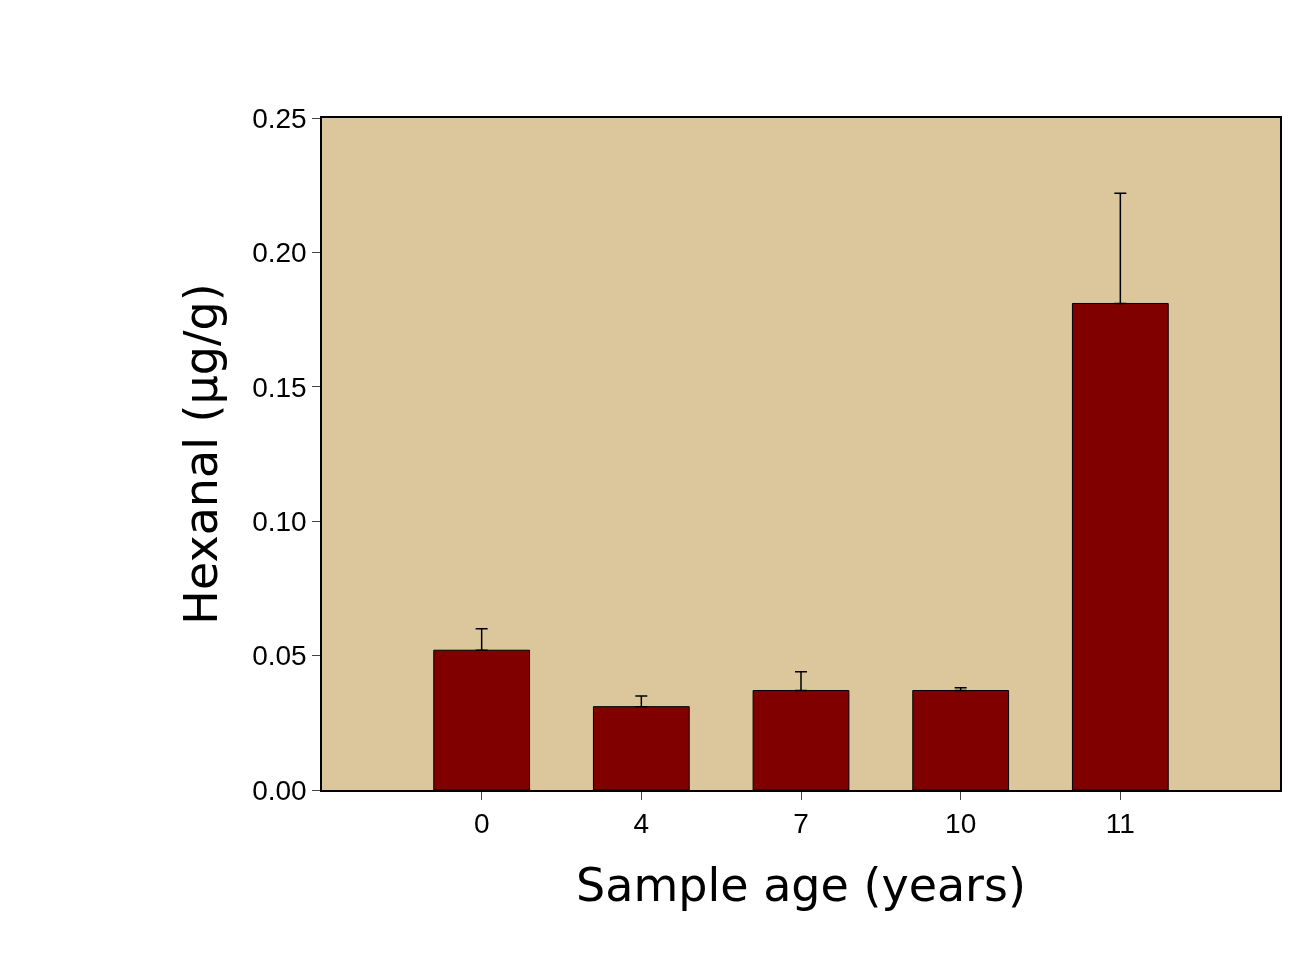 The width and height of the screenshot is (1292, 961). Describe the element at coordinates (1120, 824) in the screenshot. I see `x-tick-label: 11` at that location.